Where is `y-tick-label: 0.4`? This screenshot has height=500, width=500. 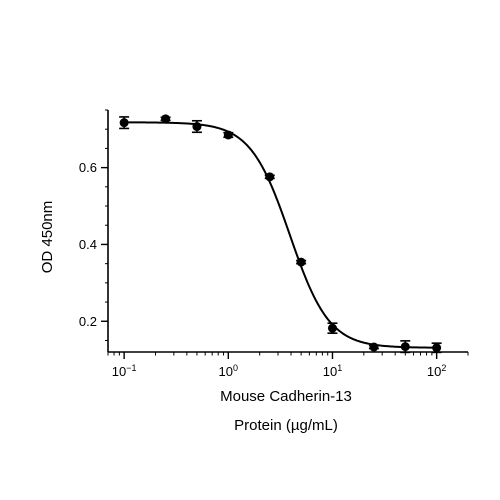
y-tick-label: 0.4 is located at coordinates (88, 244).